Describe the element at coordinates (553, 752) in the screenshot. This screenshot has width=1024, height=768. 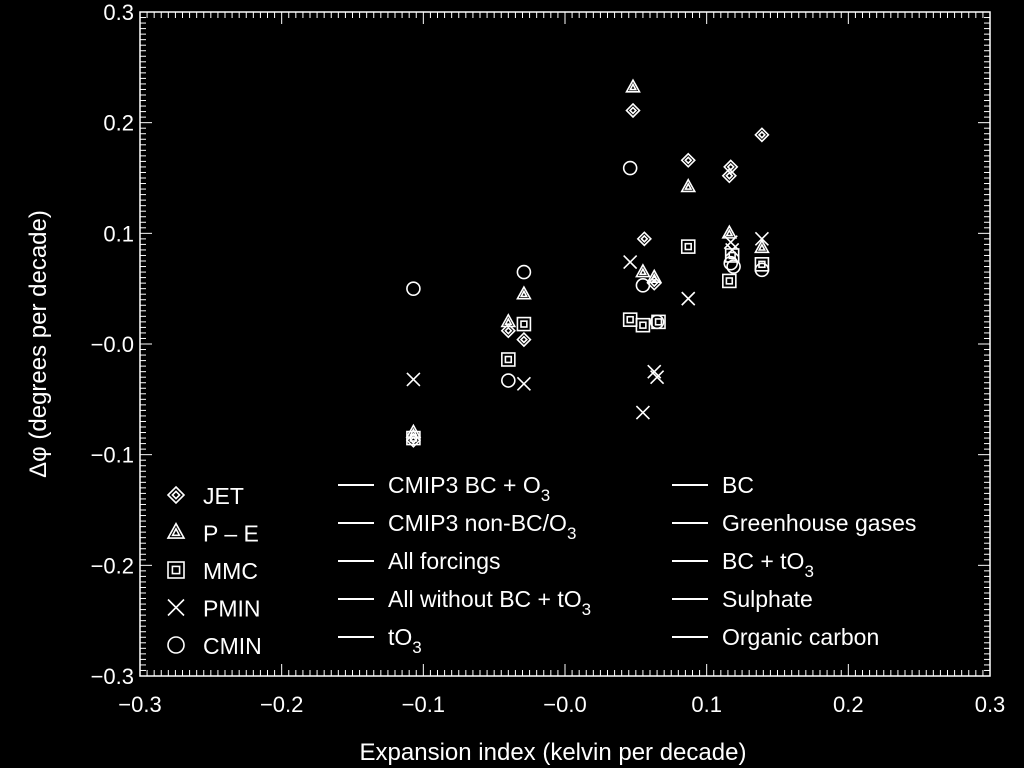
I see `x-axis-label: Expansion index (kelvin per decade)` at that location.